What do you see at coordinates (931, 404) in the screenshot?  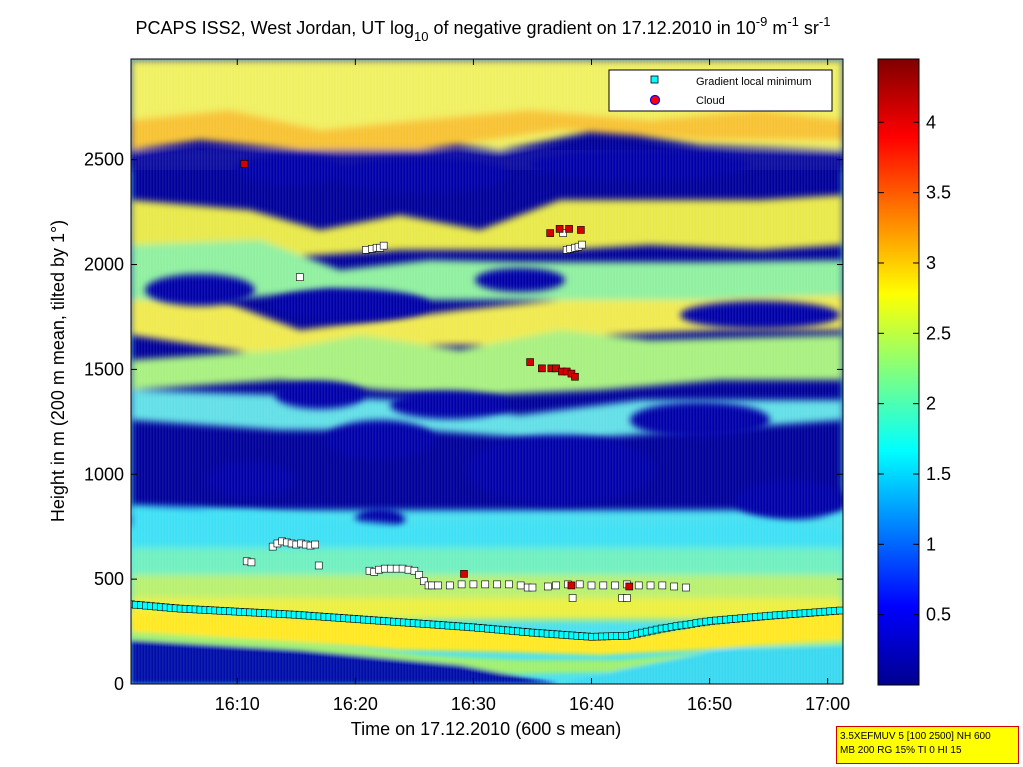 I see `colorbar-tick-label: 2` at bounding box center [931, 404].